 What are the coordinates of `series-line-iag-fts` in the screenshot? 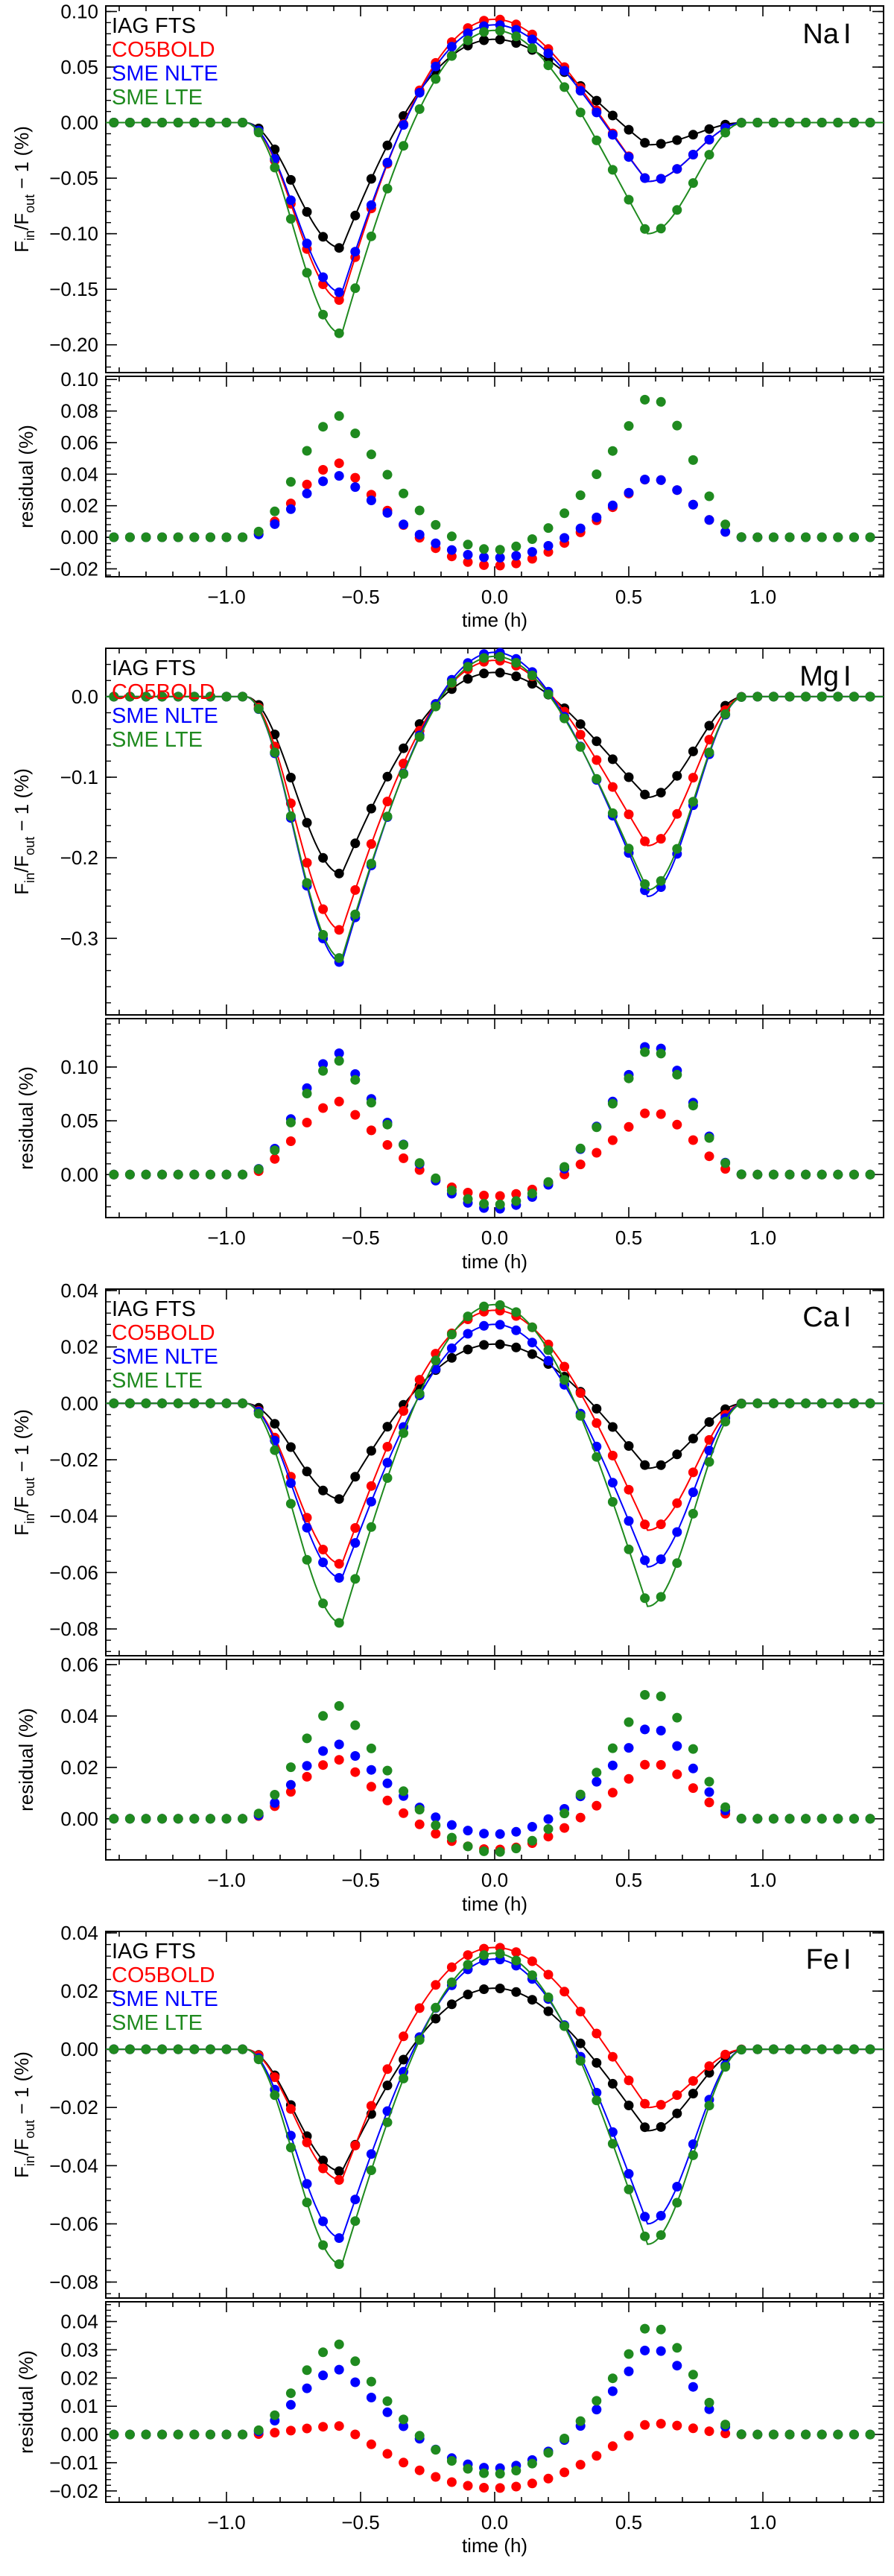 It's located at (495, 1422).